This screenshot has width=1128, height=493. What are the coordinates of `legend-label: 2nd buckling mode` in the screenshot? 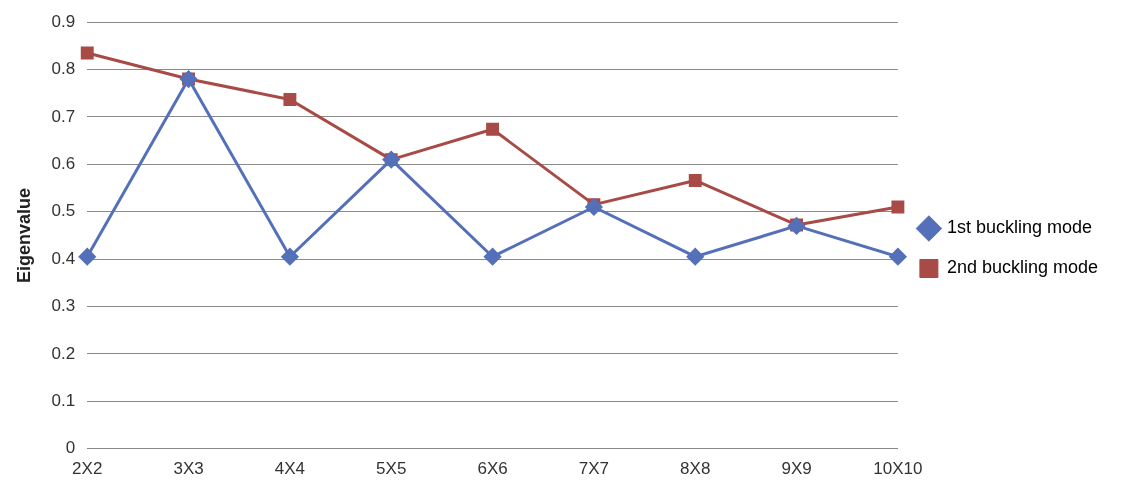 It's located at (1022, 267).